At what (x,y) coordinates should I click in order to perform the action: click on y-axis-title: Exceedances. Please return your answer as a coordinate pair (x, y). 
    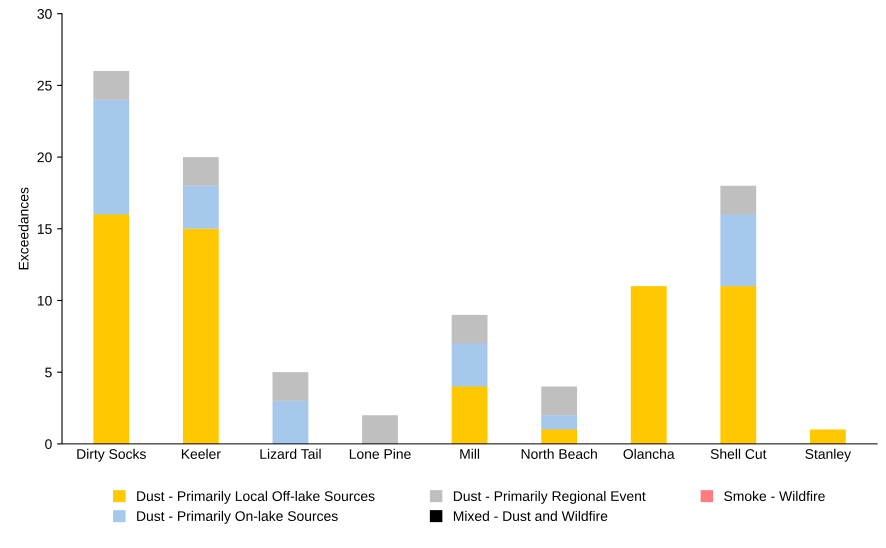
    Looking at the image, I should click on (23, 229).